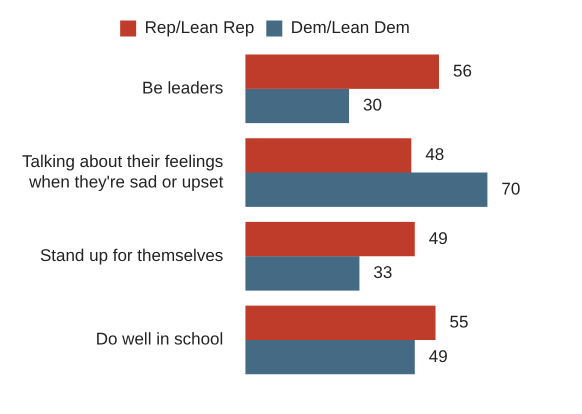 The width and height of the screenshot is (582, 414). What do you see at coordinates (183, 88) in the screenshot?
I see `y-tick-label: Be leaders` at bounding box center [183, 88].